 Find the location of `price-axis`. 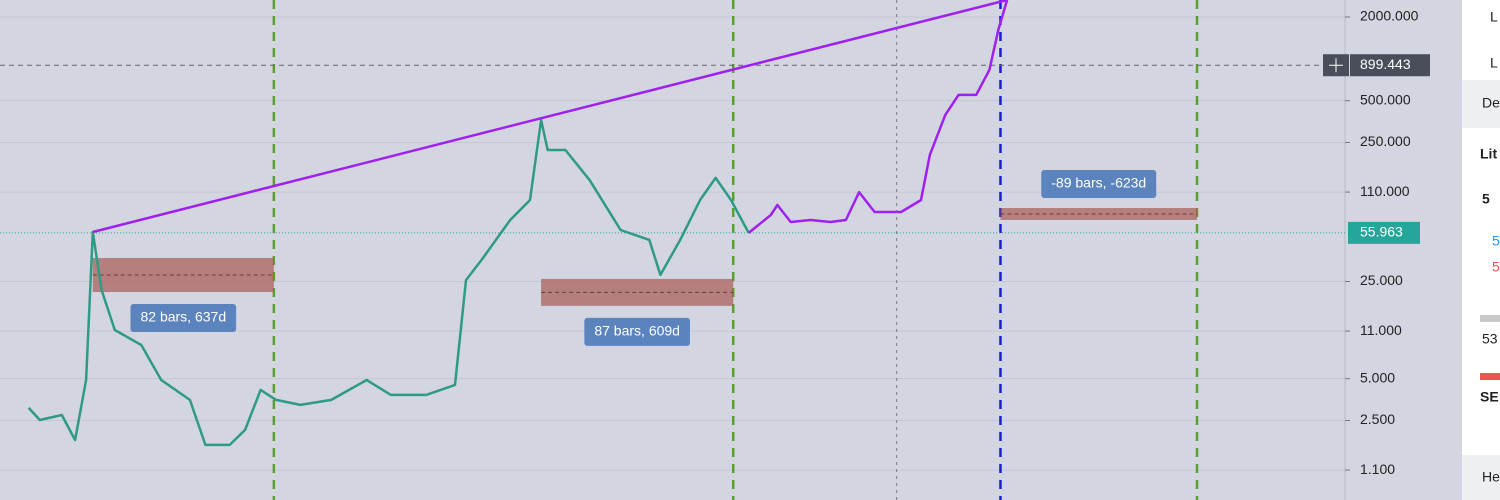

price-axis is located at coordinates (1403, 250).